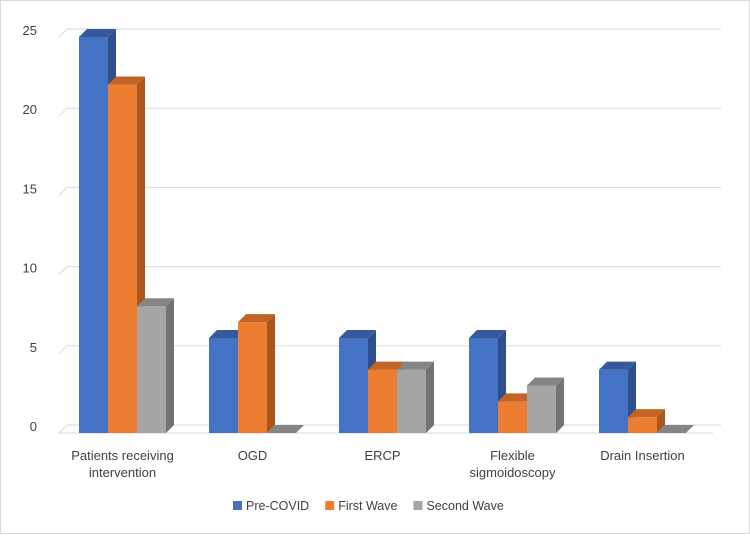  I want to click on legend-item-second-wave: Second Wave, so click(458, 506).